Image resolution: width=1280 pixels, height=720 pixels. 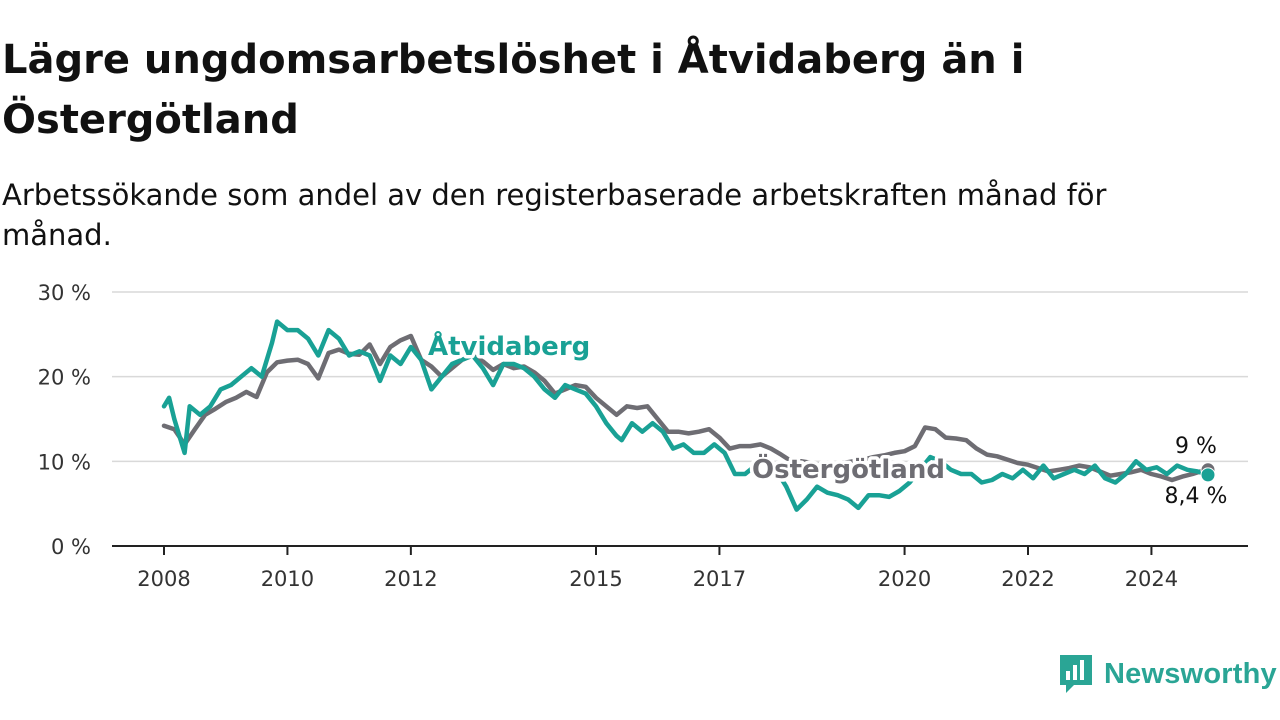 What do you see at coordinates (509, 346) in the screenshot?
I see `series-label: Åtvidaberg` at bounding box center [509, 346].